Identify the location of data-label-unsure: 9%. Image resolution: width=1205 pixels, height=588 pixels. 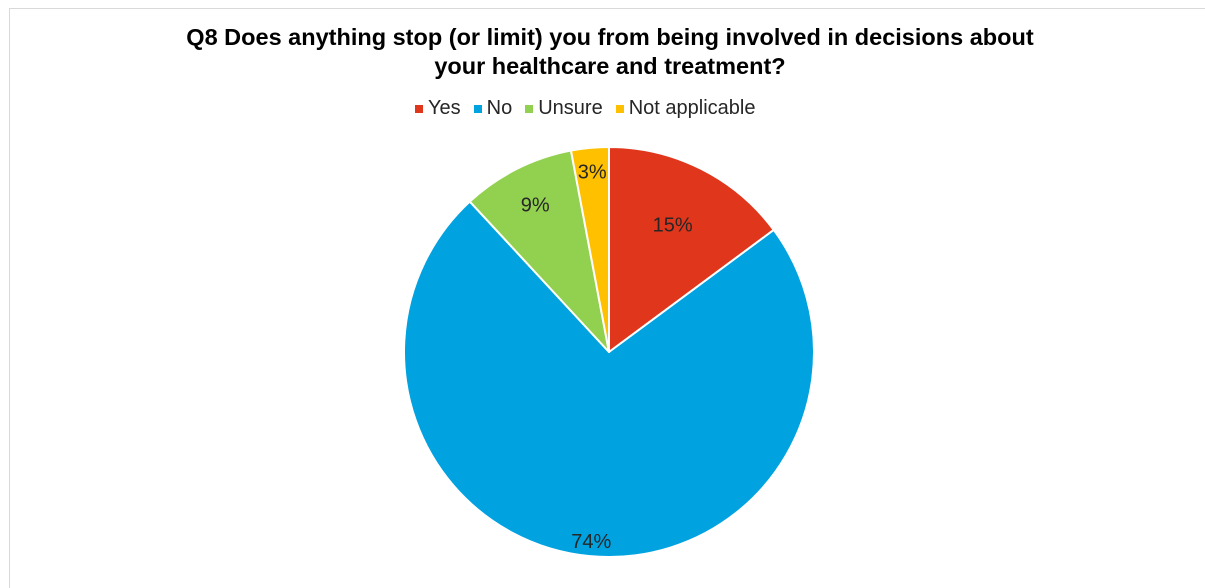
(535, 206).